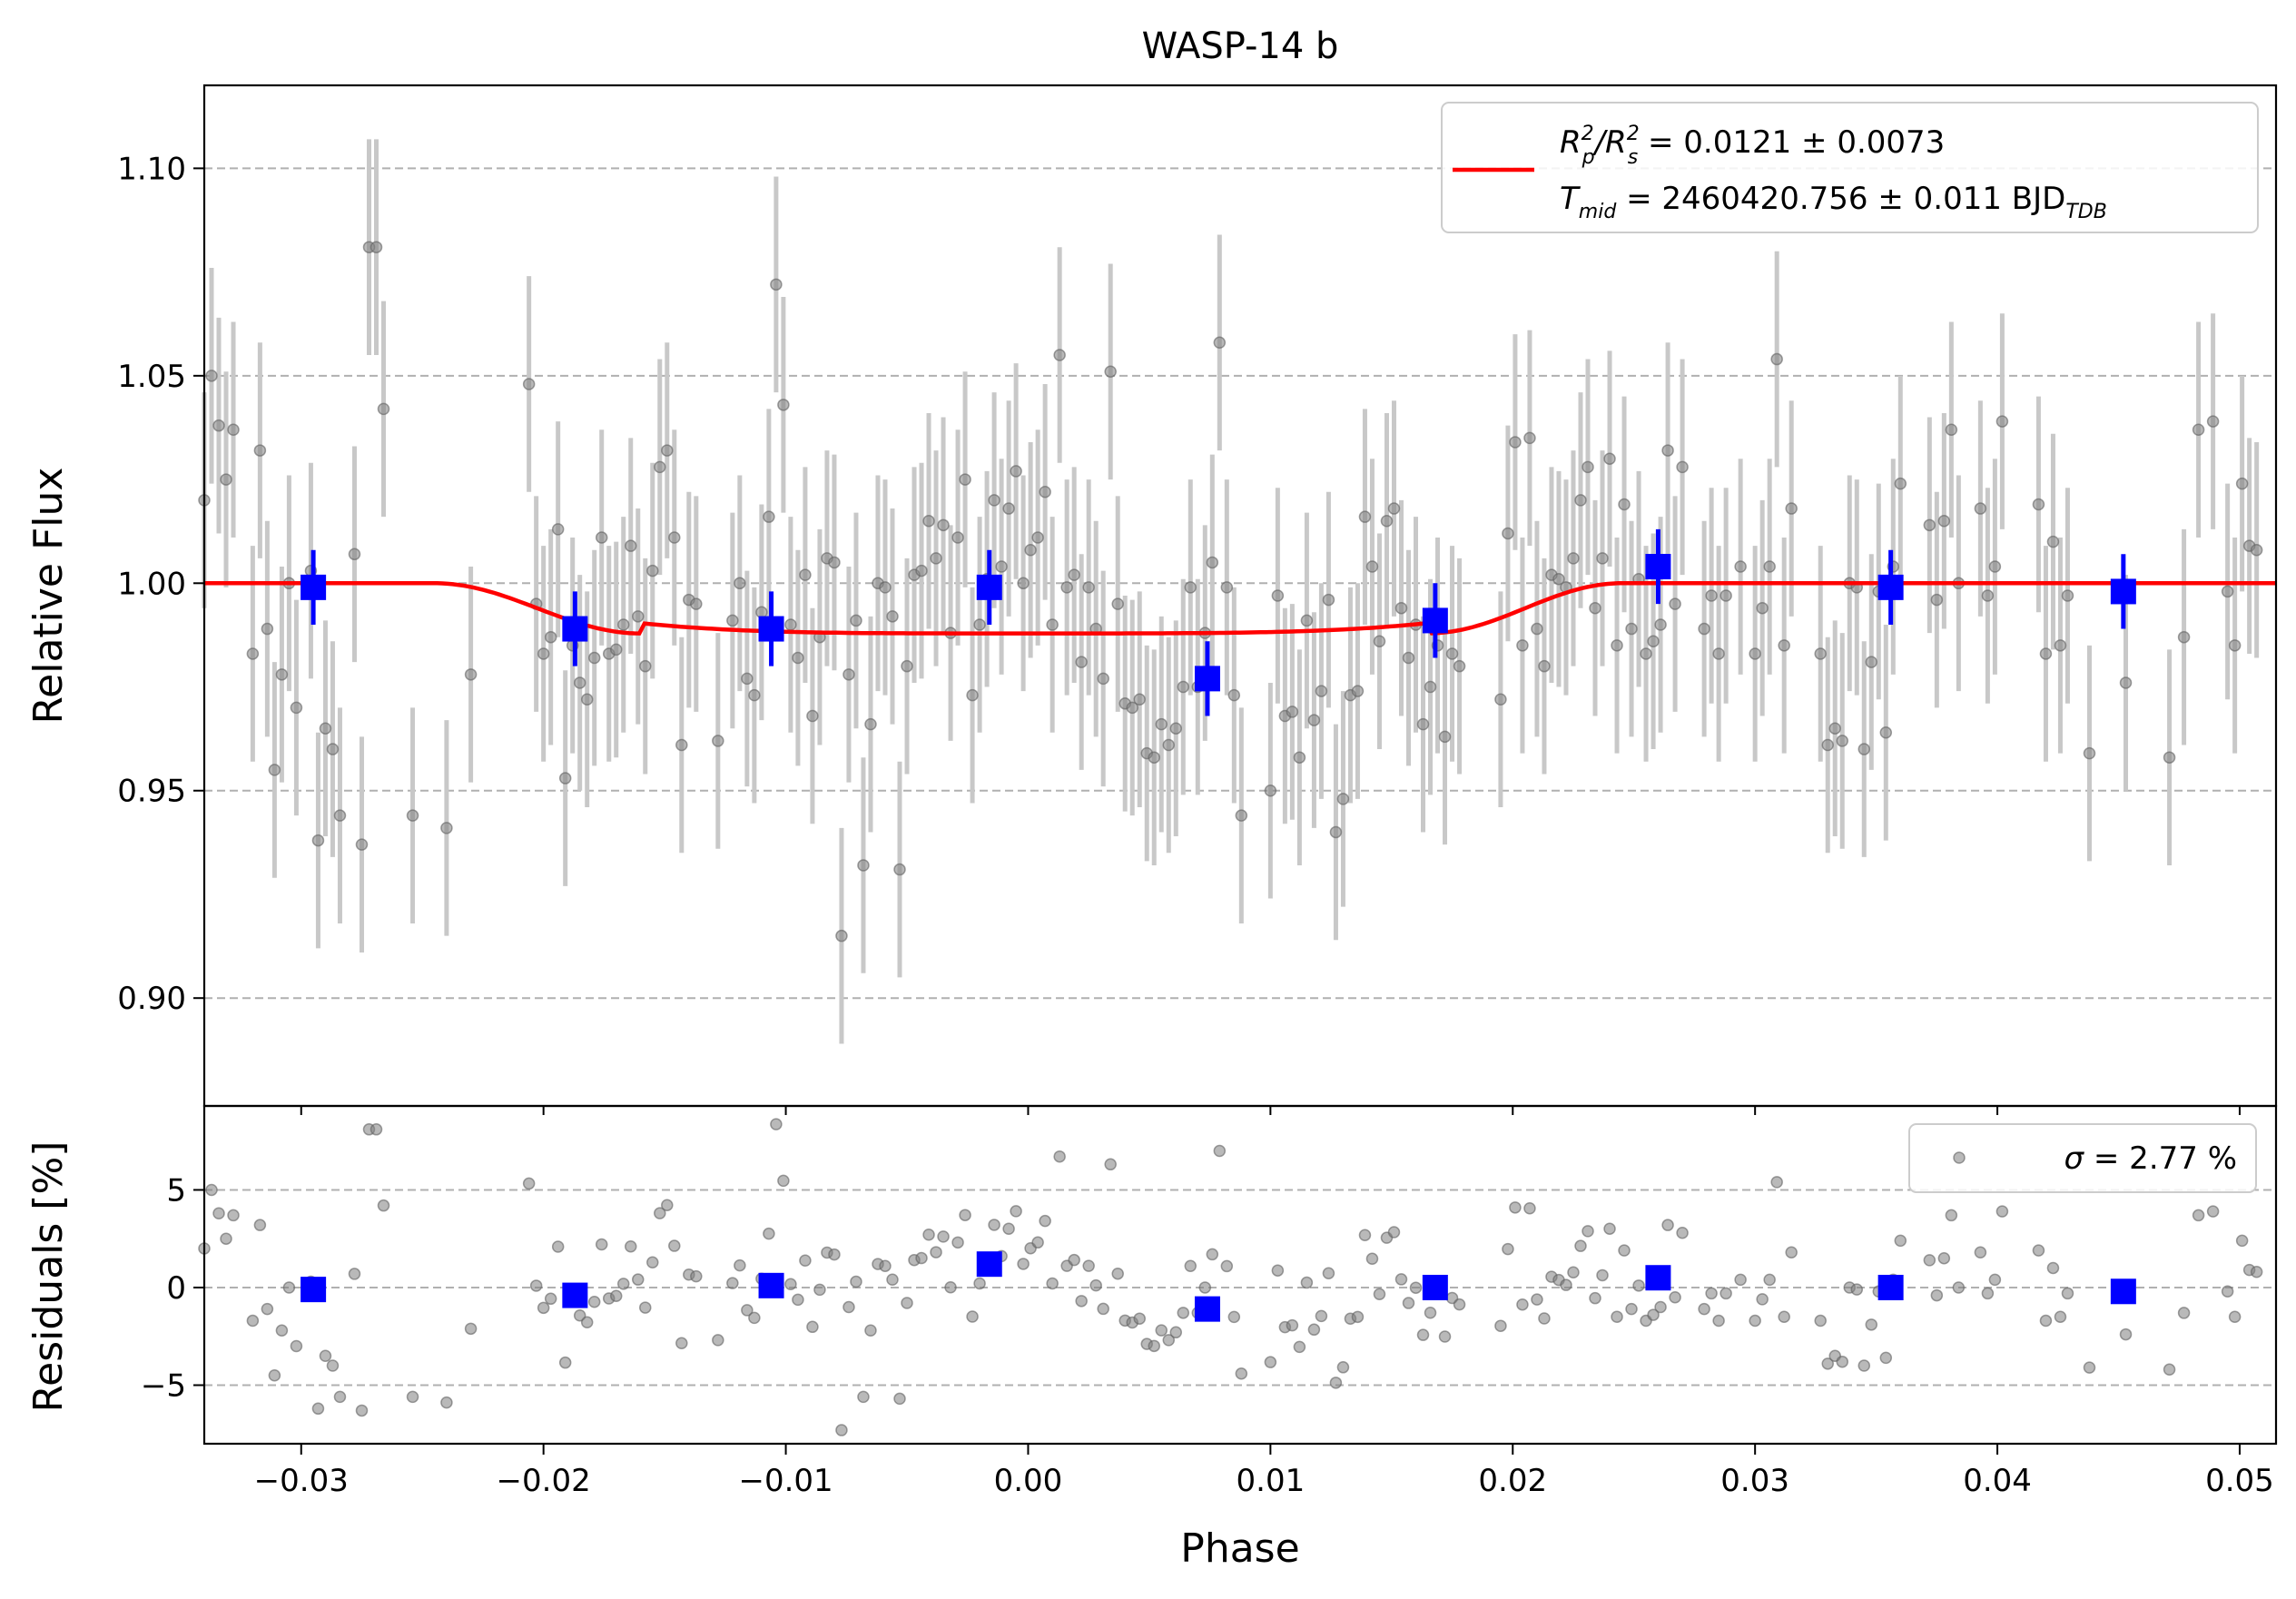 The image size is (2296, 1599). What do you see at coordinates (1833, 202) in the screenshot?
I see `legend-tmid-text: Tmid = 2460420.756 ± 0.011 BJDTDB` at bounding box center [1833, 202].